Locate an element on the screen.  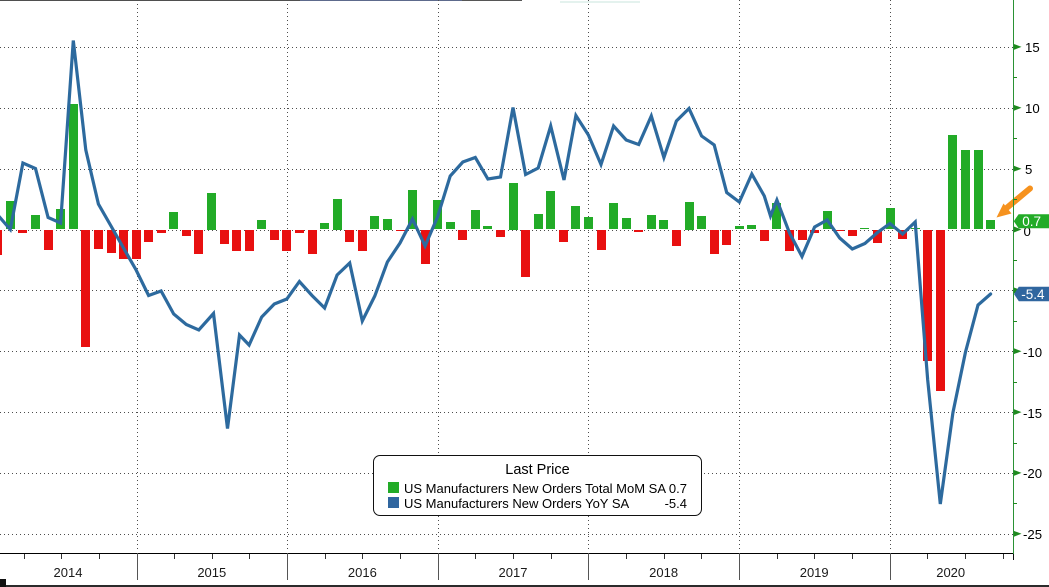
svg-text: 0.7 is located at coordinates (1031, 221).